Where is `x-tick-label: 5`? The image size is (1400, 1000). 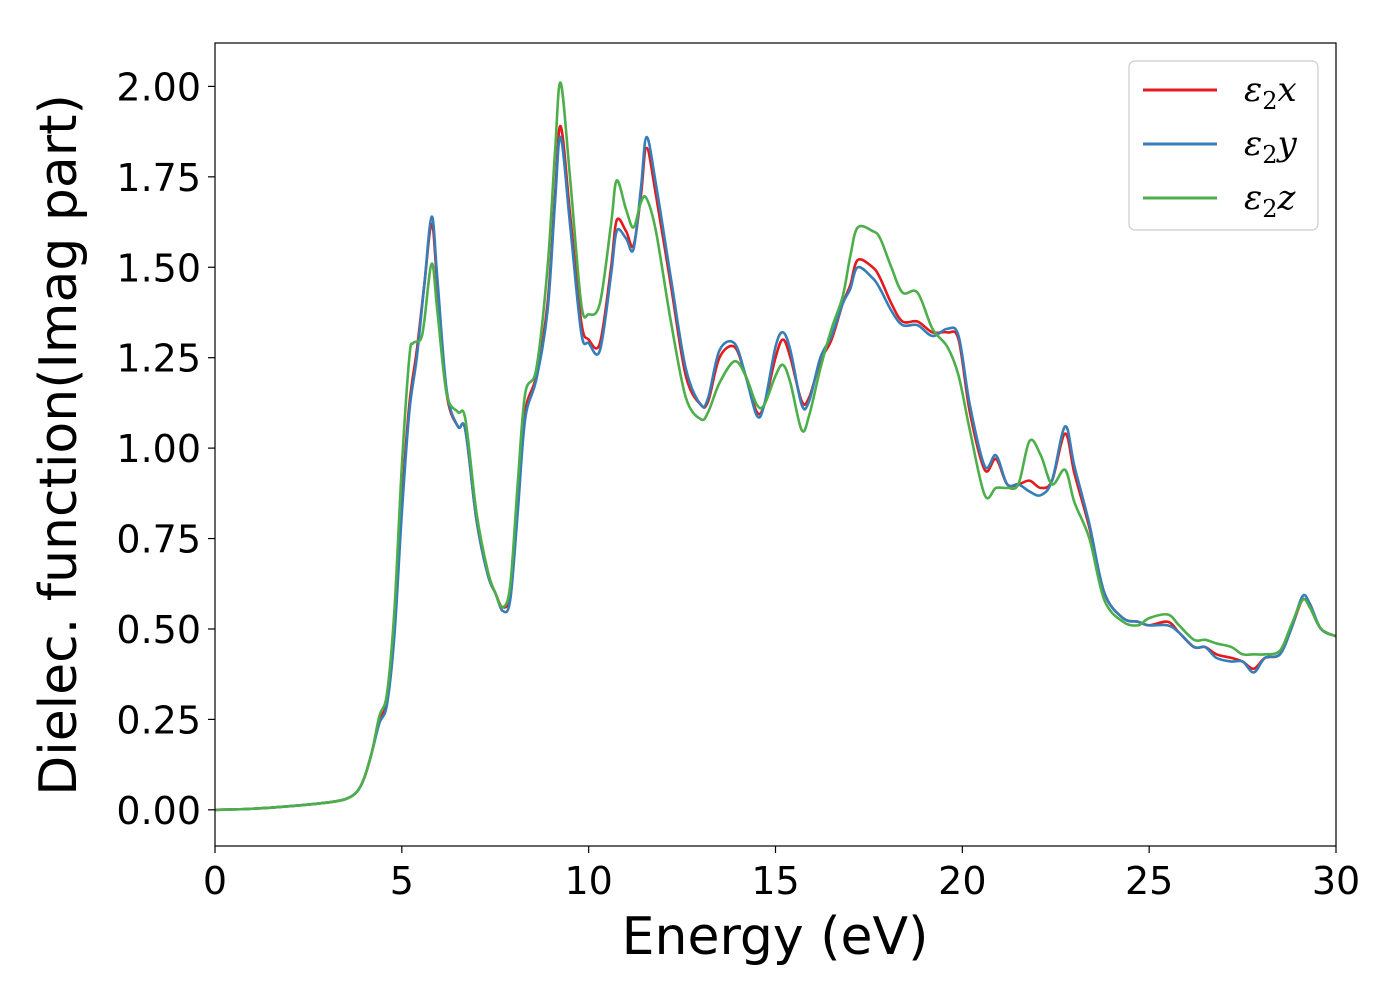
x-tick-label: 5 is located at coordinates (402, 881).